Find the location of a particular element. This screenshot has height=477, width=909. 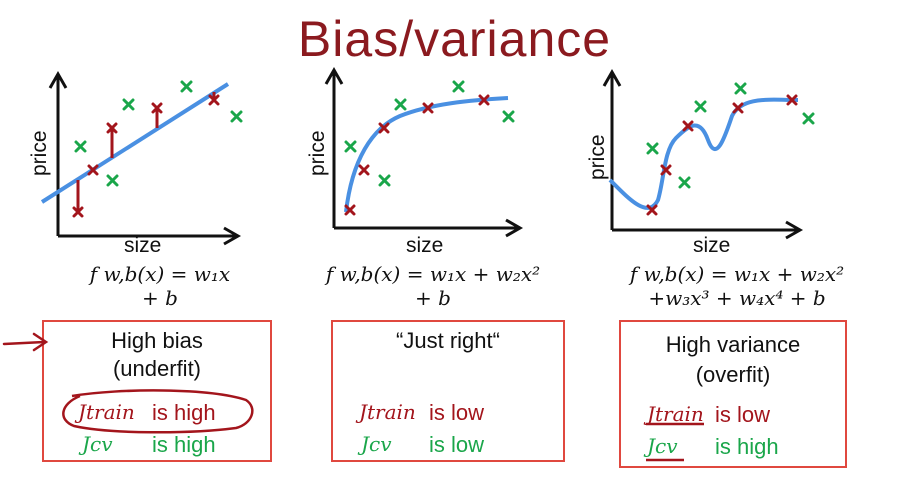

j-train-status: is high is located at coordinates (184, 412).